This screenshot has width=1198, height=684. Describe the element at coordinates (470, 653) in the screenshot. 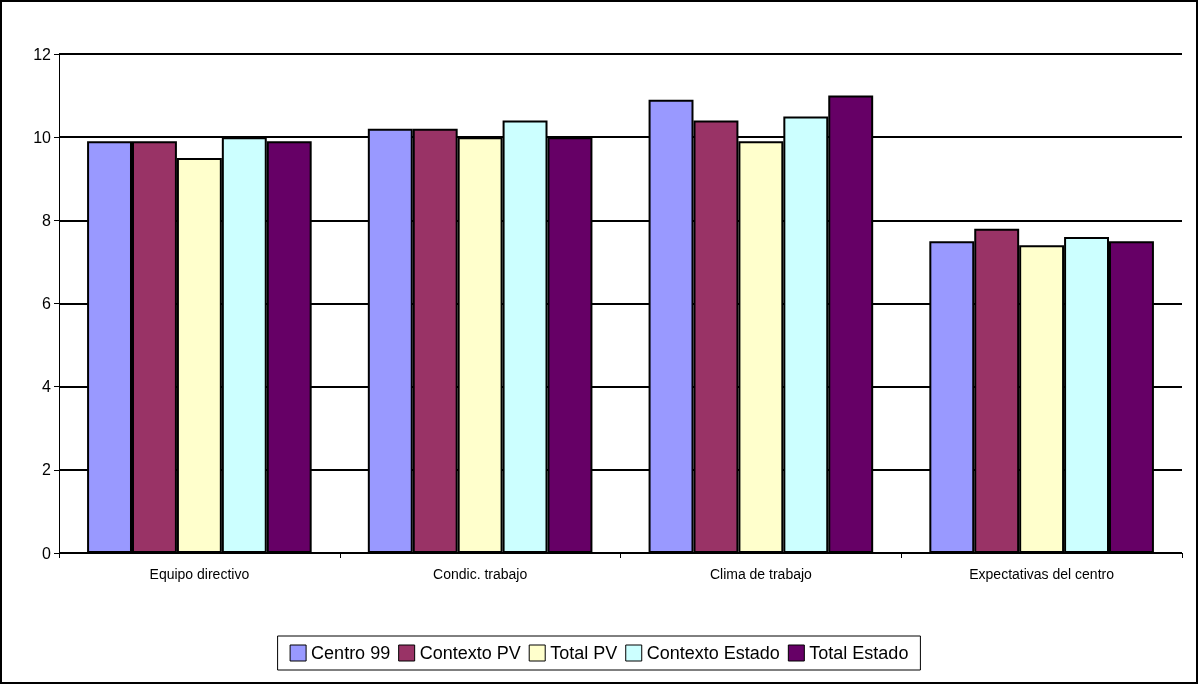

I see `legend-label: Contexto PV` at that location.